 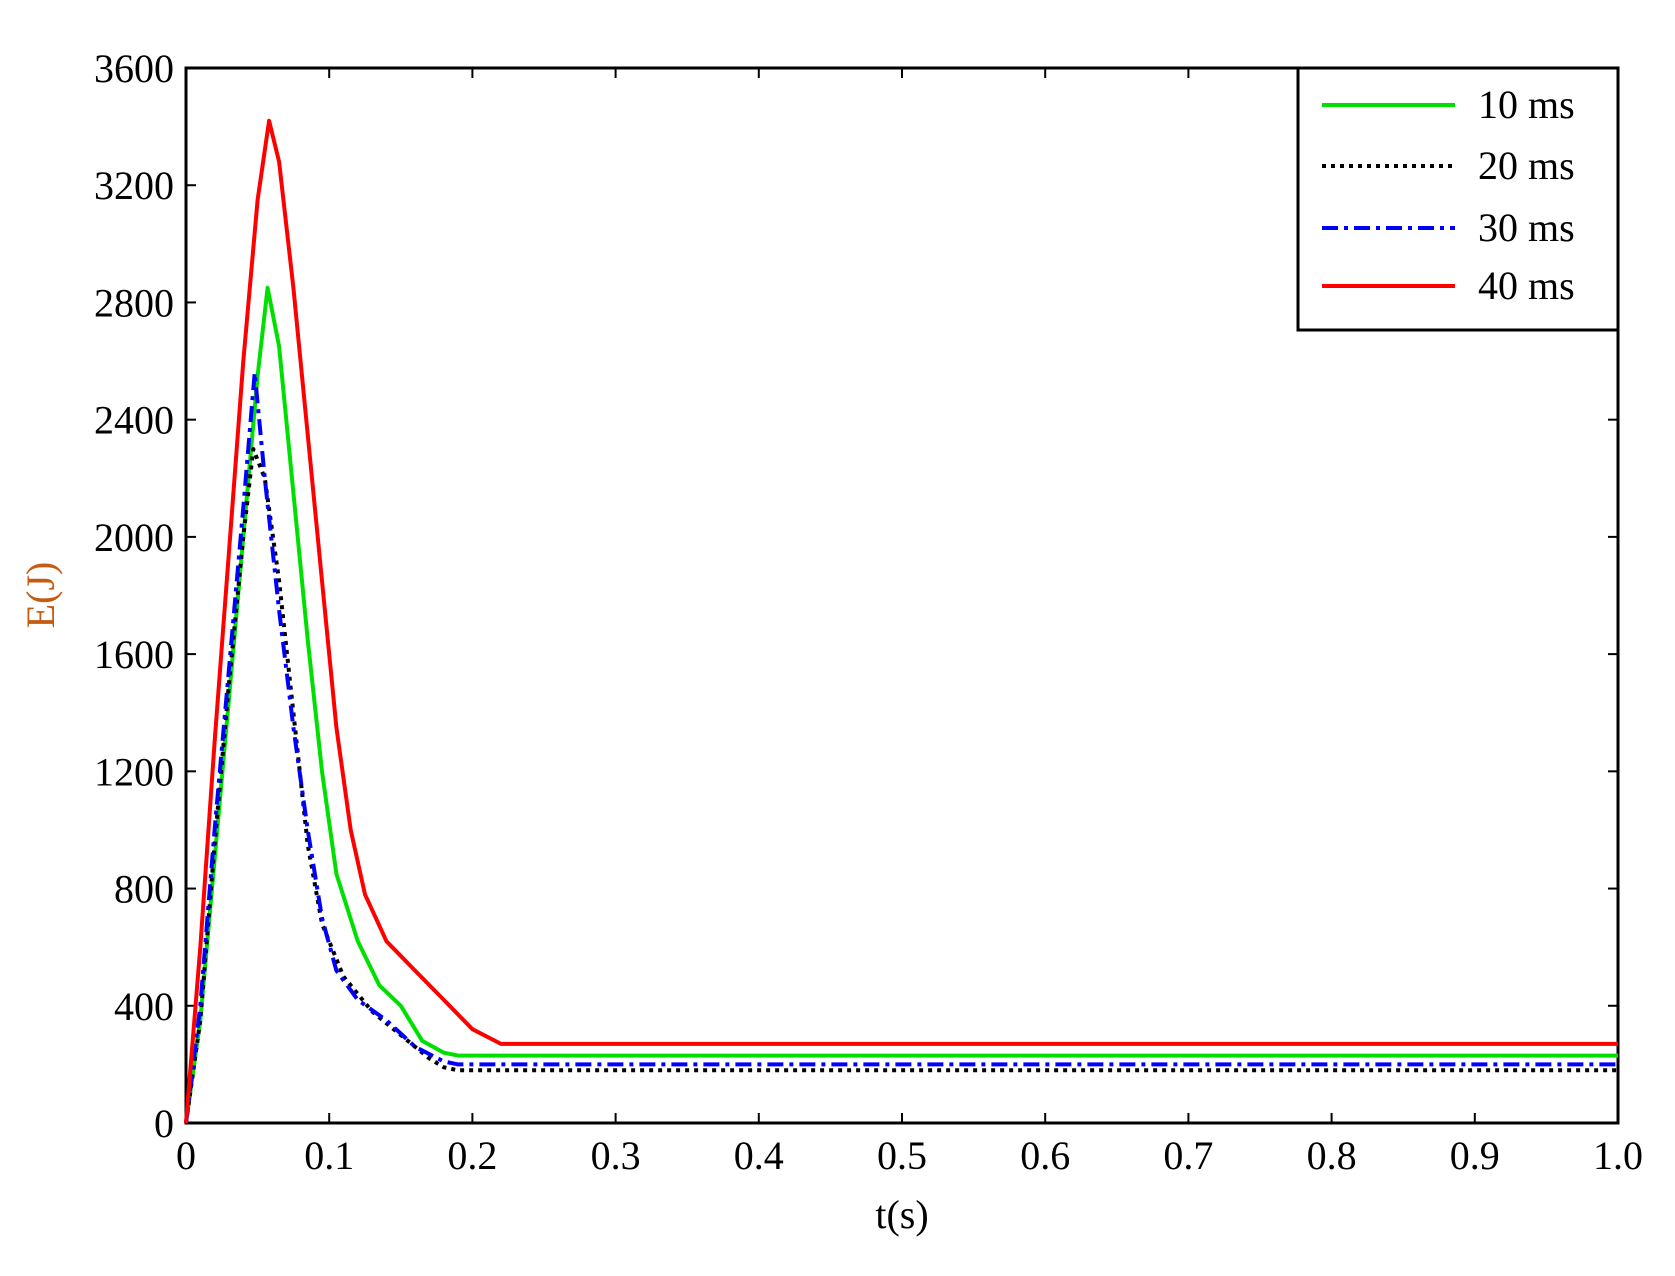 What do you see at coordinates (134, 654) in the screenshot?
I see `y-tick-label: 1600` at bounding box center [134, 654].